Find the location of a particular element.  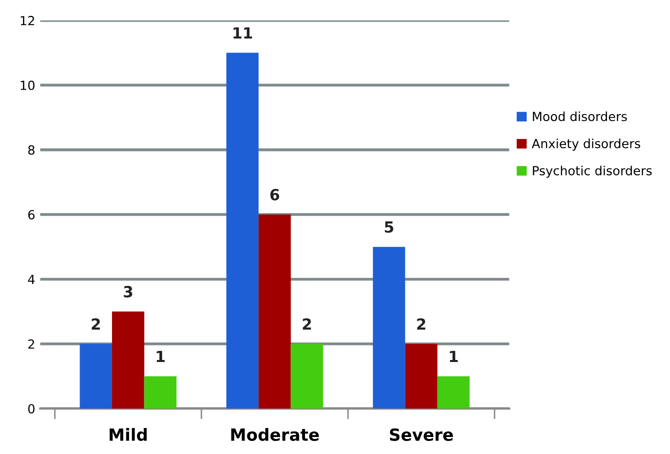

x-tick-label: Mild is located at coordinates (128, 434).